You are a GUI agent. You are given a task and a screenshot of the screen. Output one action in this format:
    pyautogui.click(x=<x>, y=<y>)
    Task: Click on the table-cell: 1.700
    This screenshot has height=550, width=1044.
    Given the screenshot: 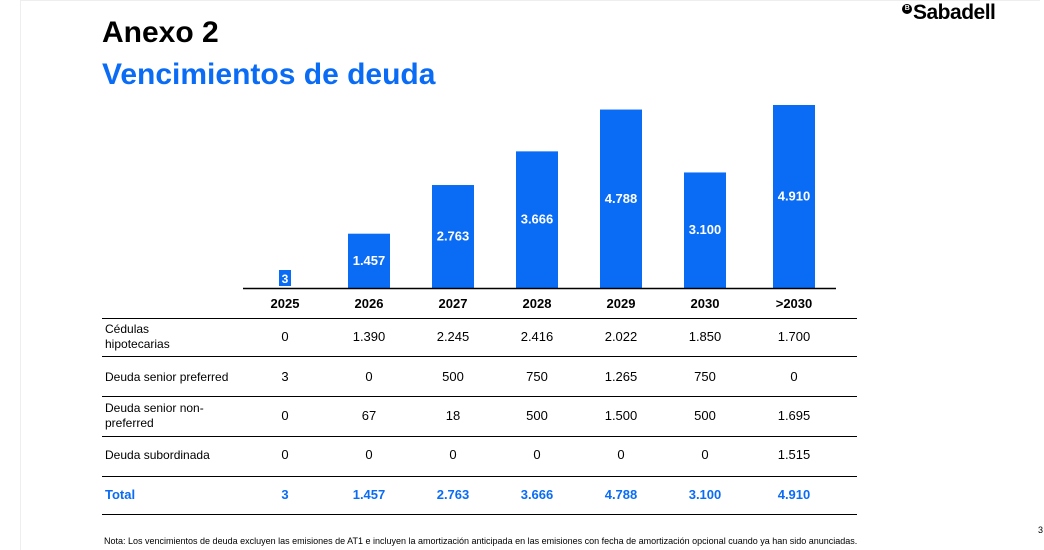 What is the action you would take?
    pyautogui.click(x=794, y=336)
    